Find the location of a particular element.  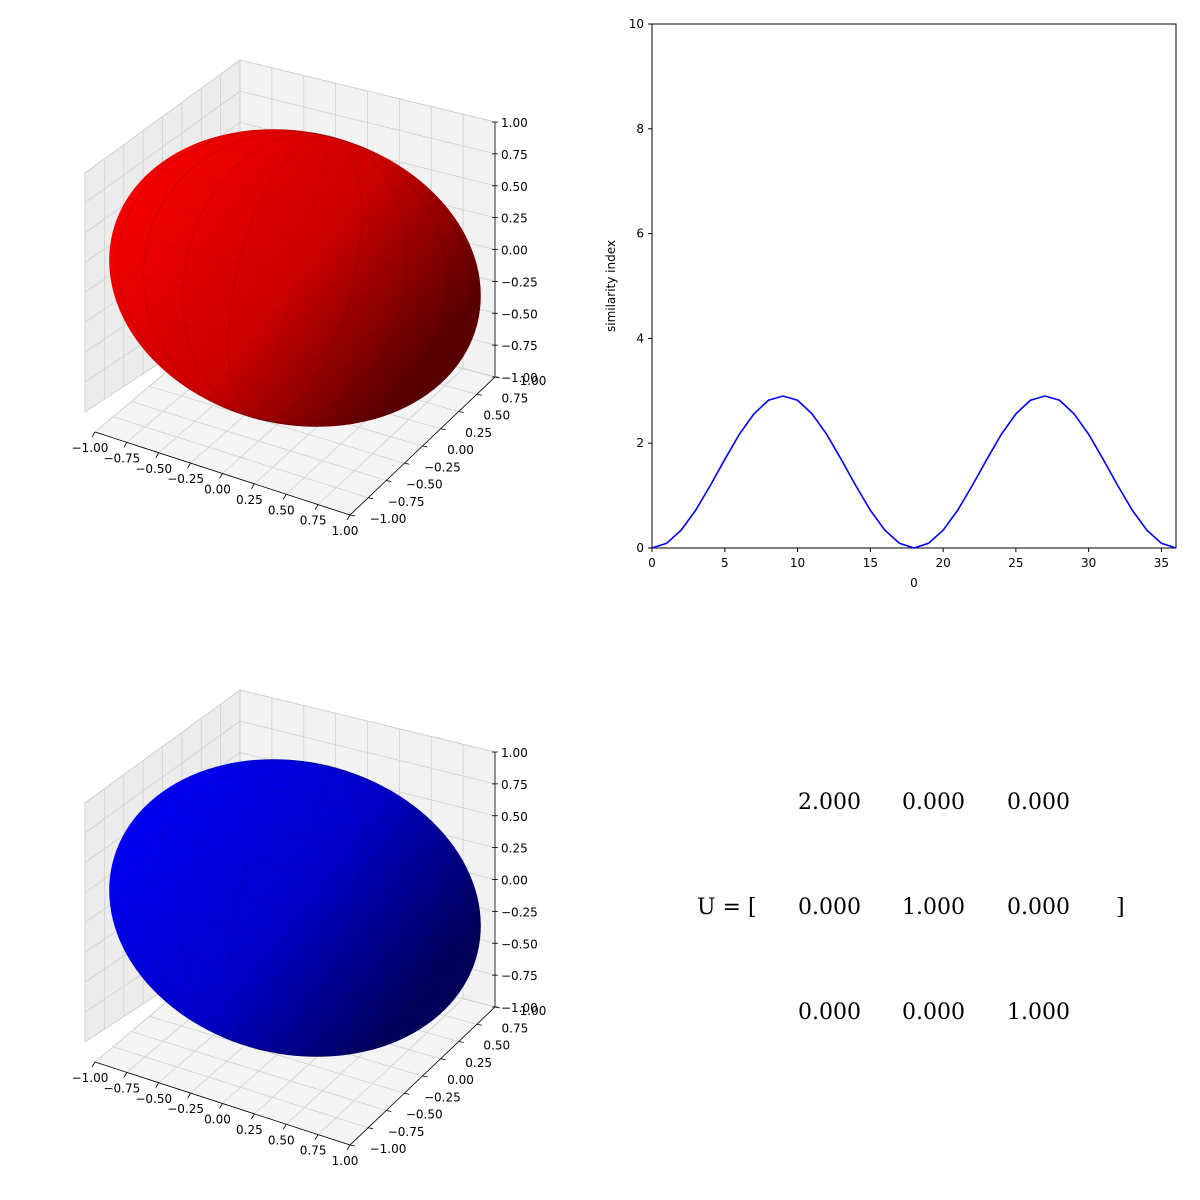

x-tick-label: 30 is located at coordinates (1088, 563).